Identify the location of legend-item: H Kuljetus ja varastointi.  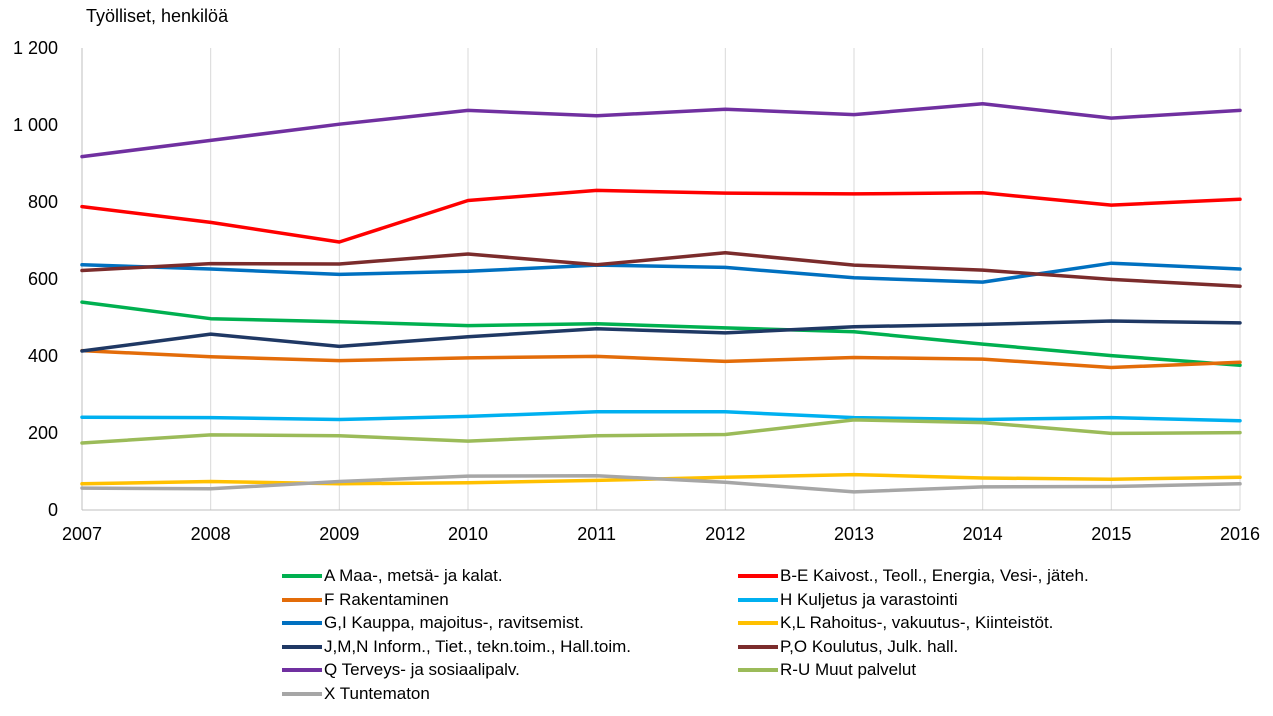
(848, 600).